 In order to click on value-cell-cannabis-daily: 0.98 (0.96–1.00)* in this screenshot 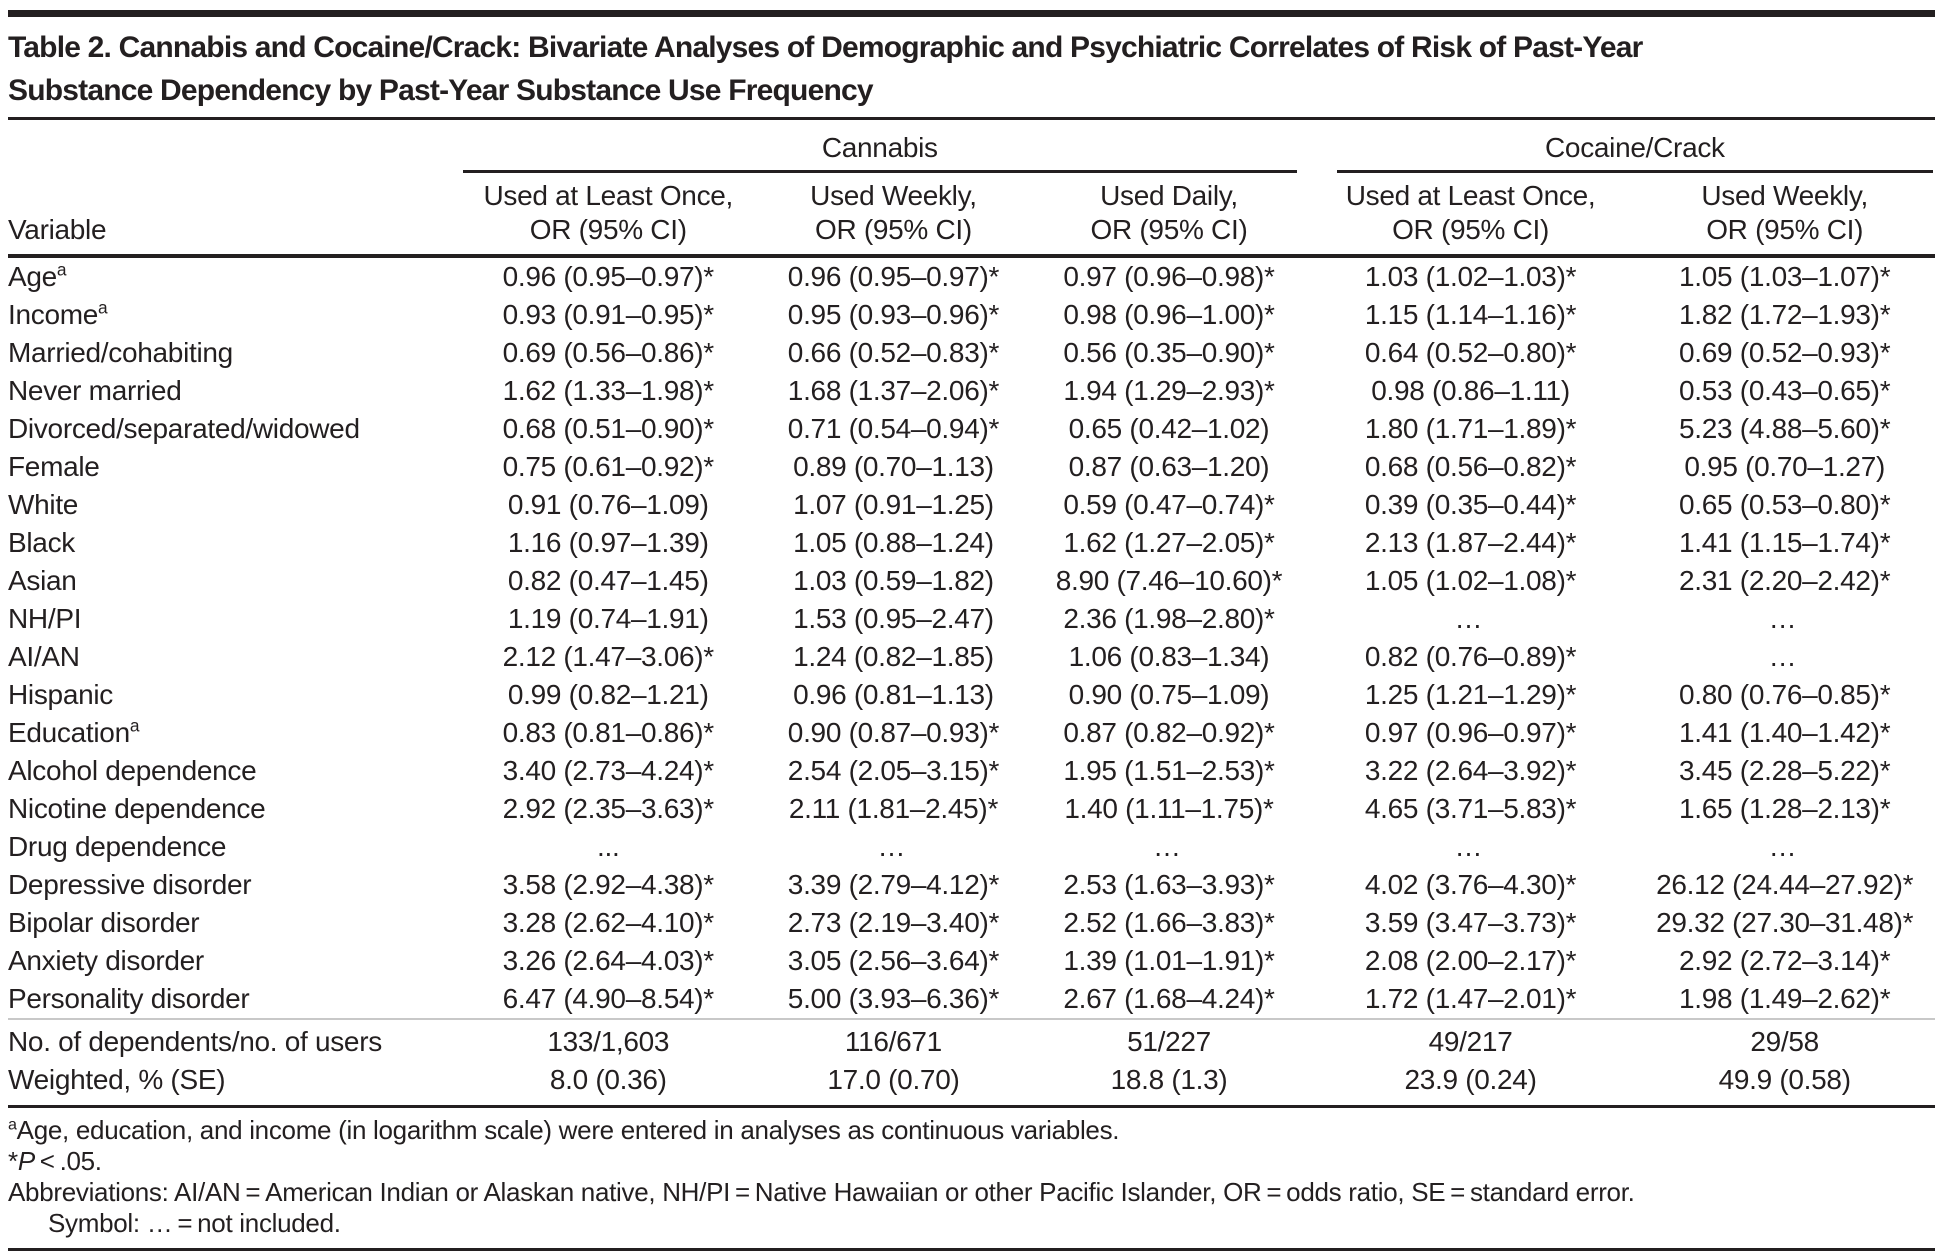, I will do `click(1169, 314)`.